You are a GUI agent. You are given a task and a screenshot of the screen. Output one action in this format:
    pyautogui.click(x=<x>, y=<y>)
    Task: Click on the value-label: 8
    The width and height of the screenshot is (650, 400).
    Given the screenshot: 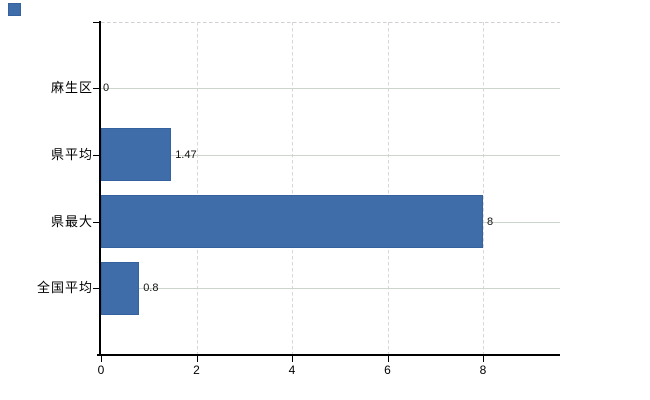 What is the action you would take?
    pyautogui.click(x=490, y=221)
    